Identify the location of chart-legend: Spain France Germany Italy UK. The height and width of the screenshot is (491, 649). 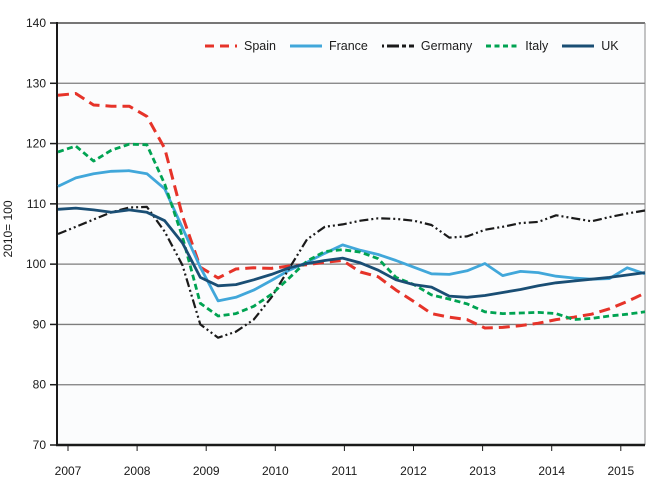
(412, 46).